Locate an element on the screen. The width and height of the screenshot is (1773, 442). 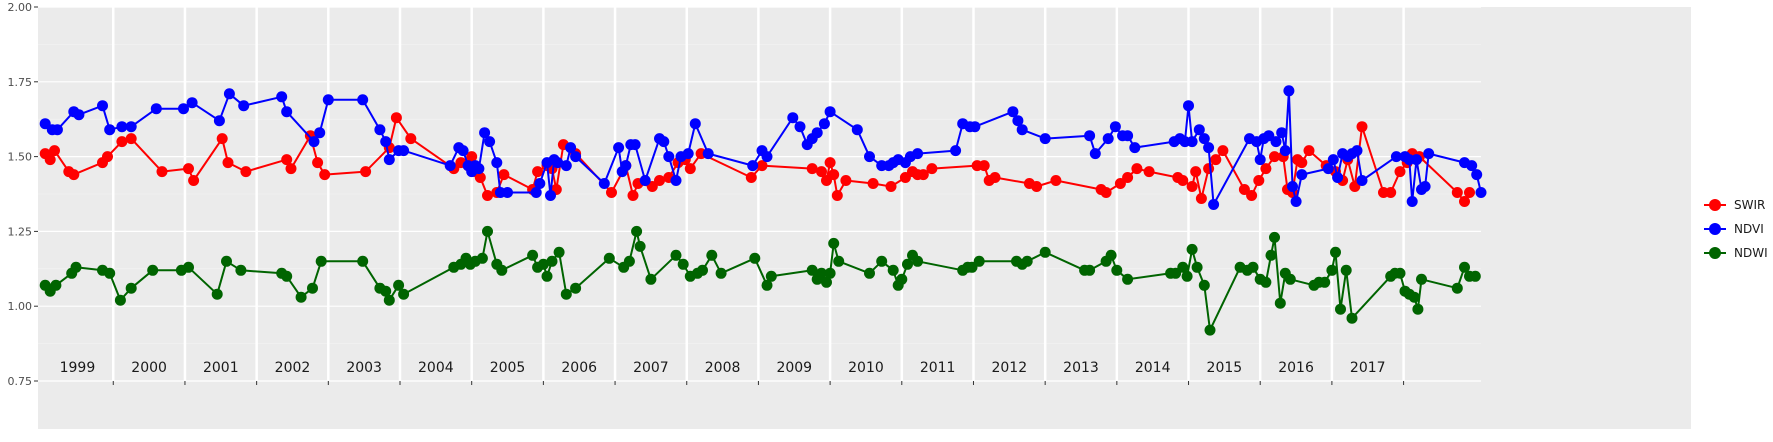
y-axis: 0.75 1.00 1.25 1.50 1.75 2.00 is located at coordinates (23, 194).